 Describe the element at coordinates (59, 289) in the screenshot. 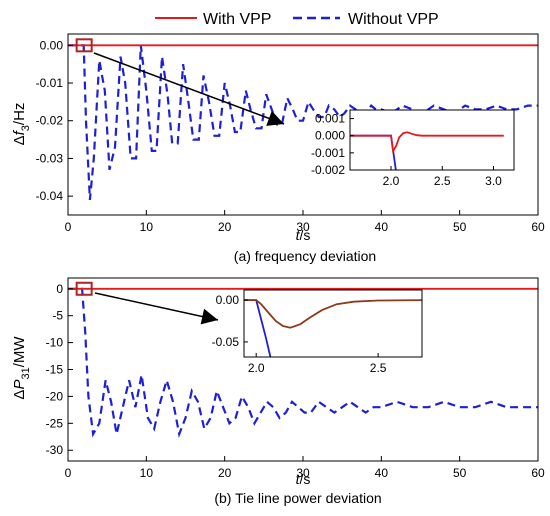

I see `y-tick-label: 0` at that location.